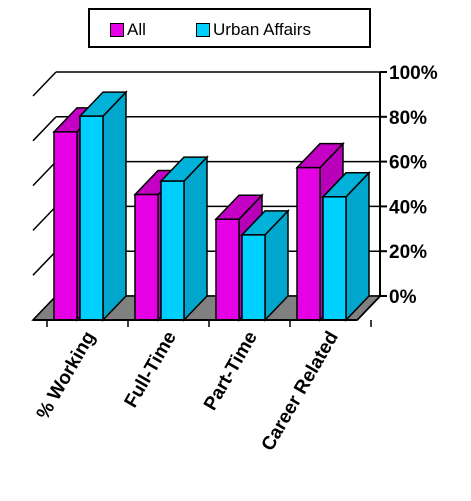 This screenshot has height=501, width=471. I want to click on legend-swatch-urban-affairs, so click(203, 30).